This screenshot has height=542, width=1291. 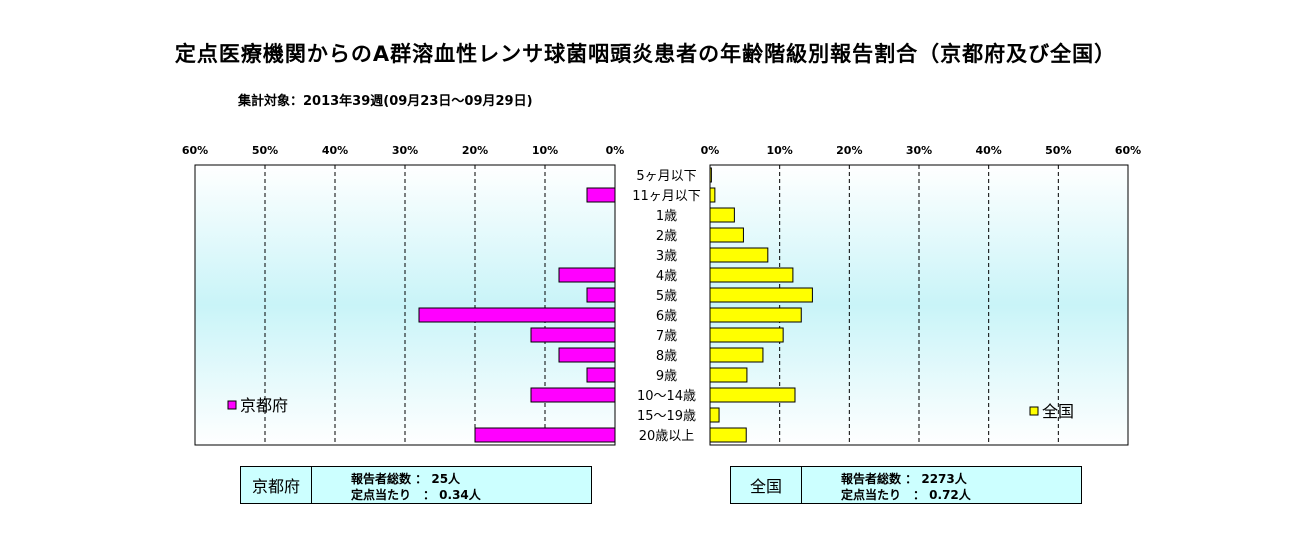 What do you see at coordinates (1058, 411) in the screenshot?
I see `national-legend-label: 全国` at bounding box center [1058, 411].